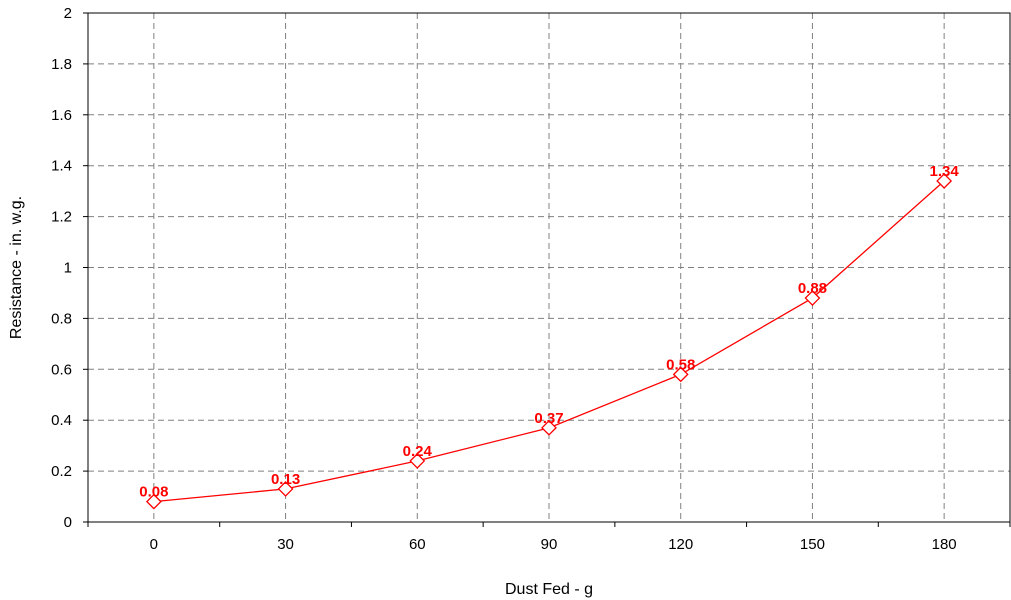  I want to click on x-tick-label: 150, so click(812, 544).